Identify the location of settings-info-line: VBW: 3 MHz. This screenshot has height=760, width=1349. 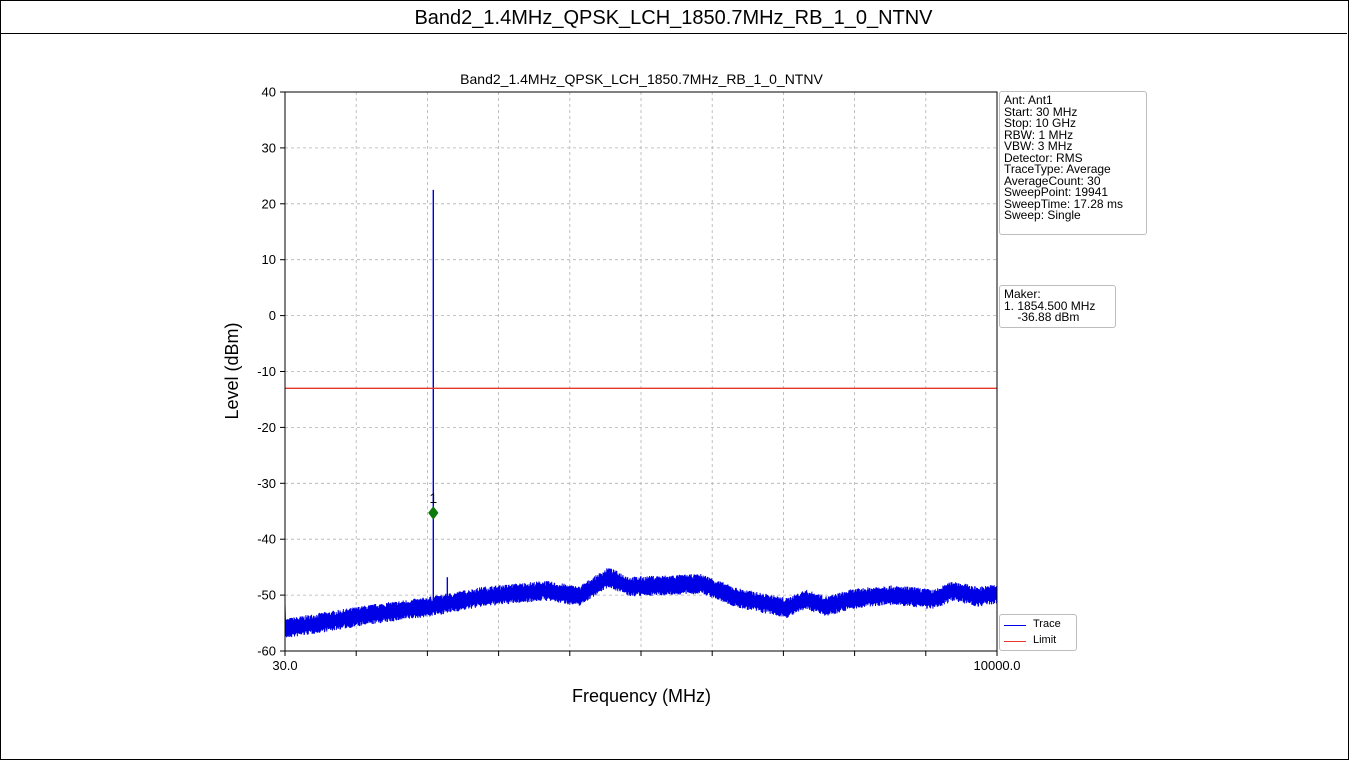
(1038, 146).